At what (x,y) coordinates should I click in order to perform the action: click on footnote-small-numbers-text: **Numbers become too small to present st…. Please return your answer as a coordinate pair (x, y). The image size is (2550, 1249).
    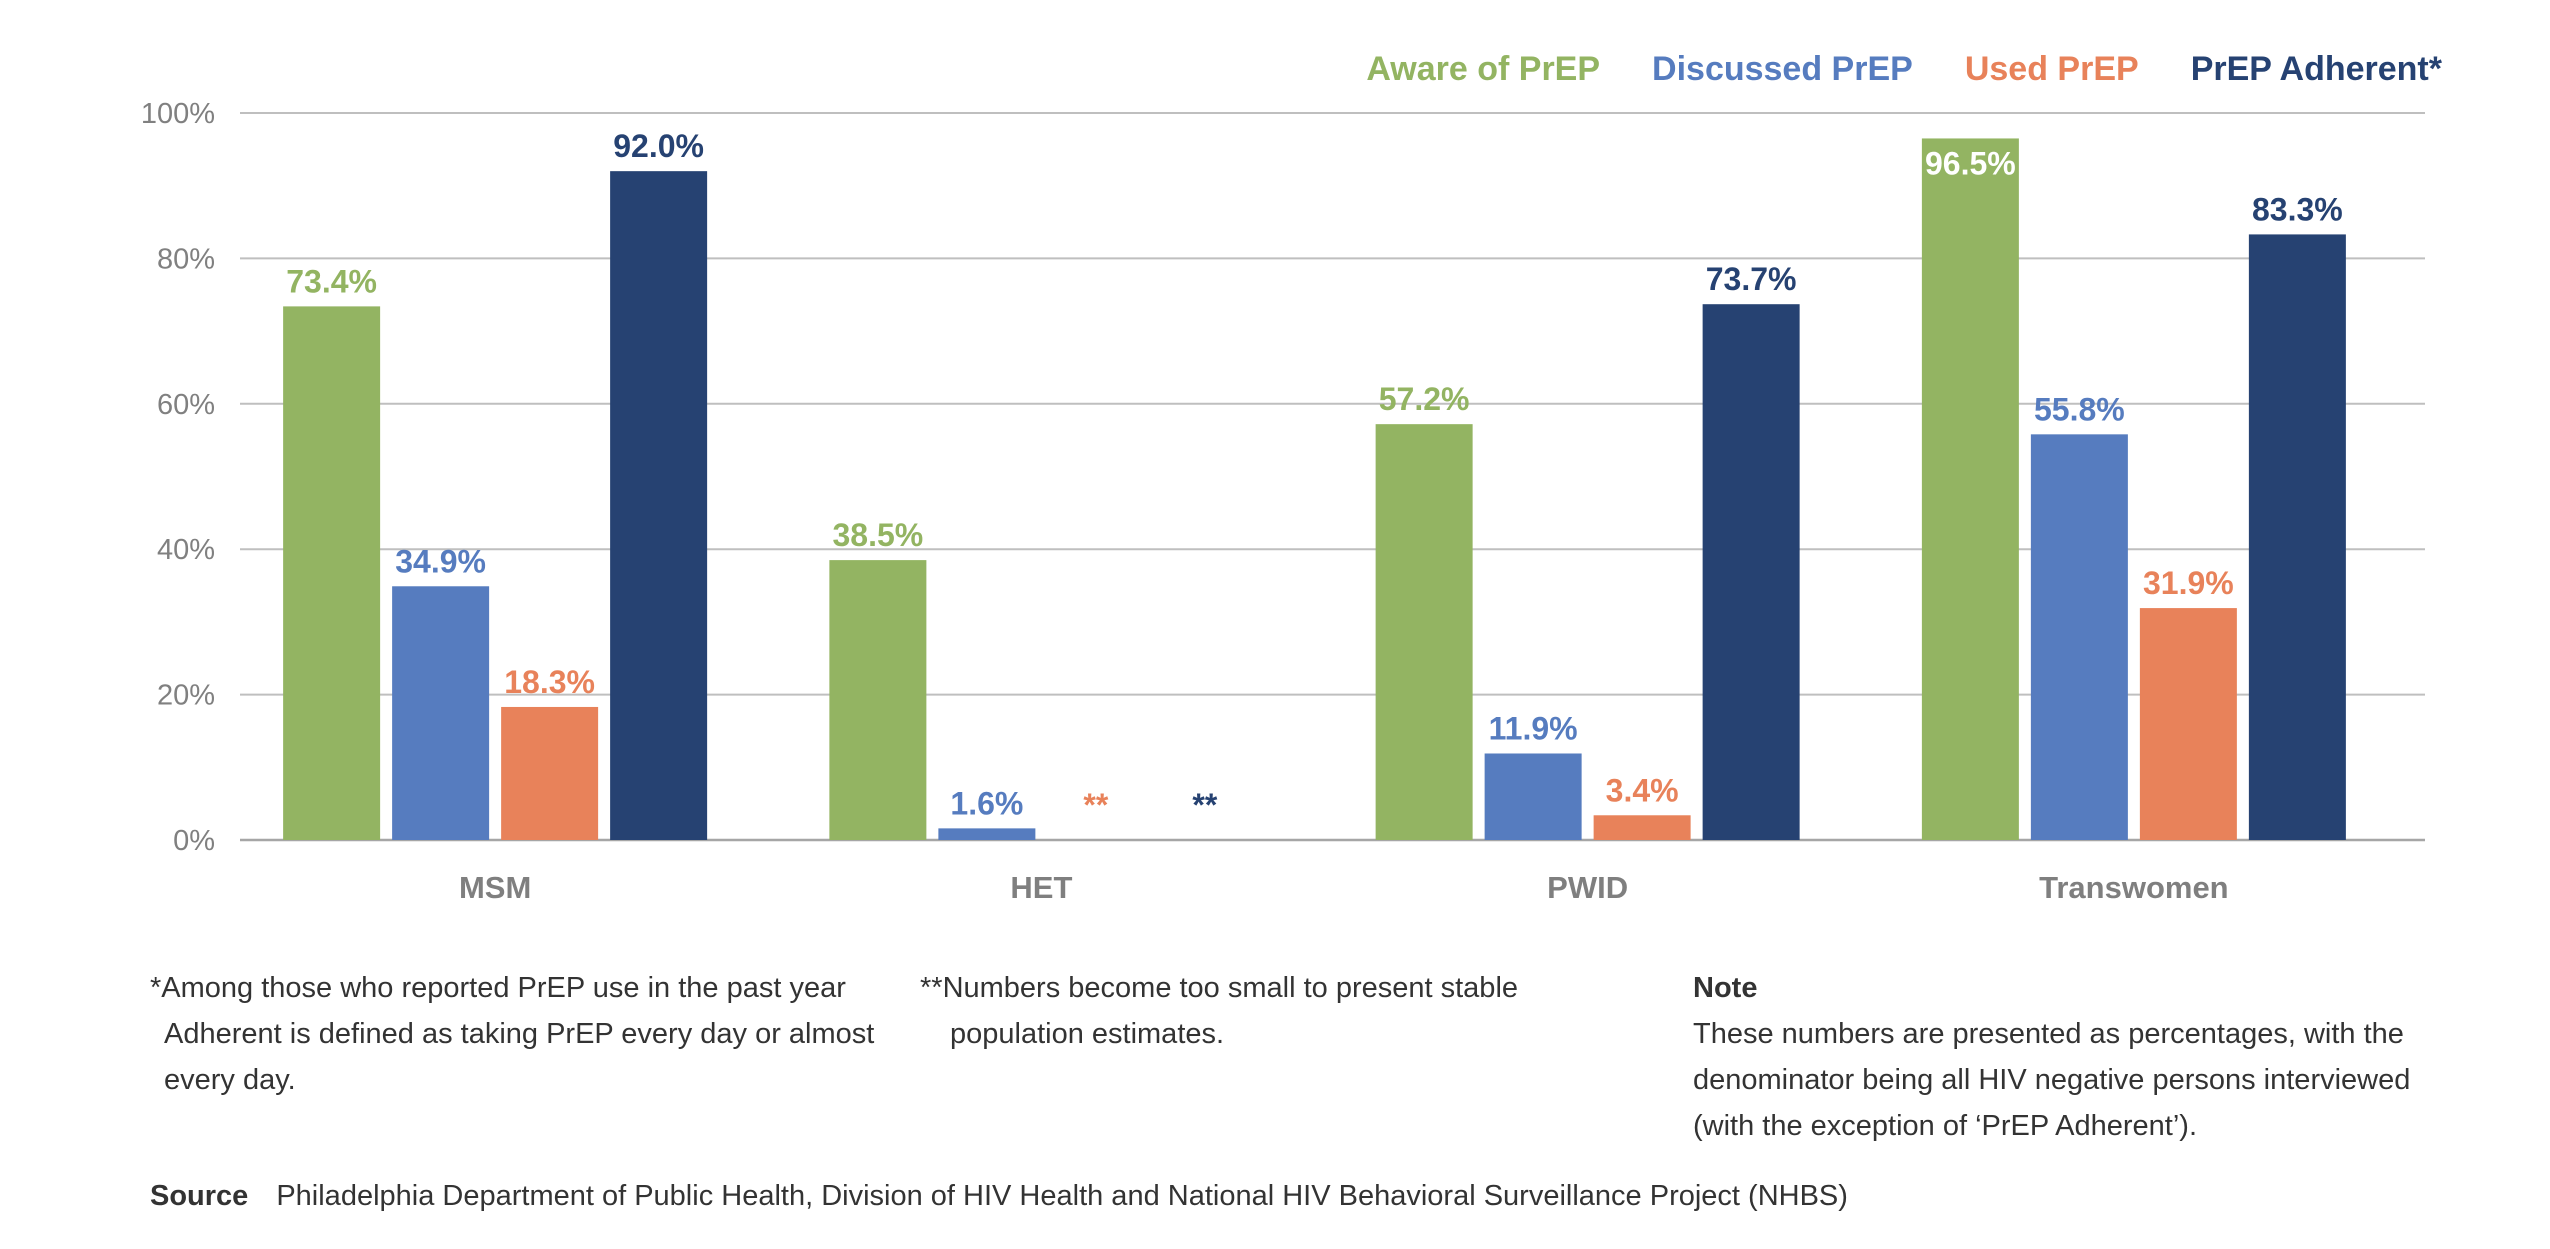
    Looking at the image, I should click on (1219, 1011).